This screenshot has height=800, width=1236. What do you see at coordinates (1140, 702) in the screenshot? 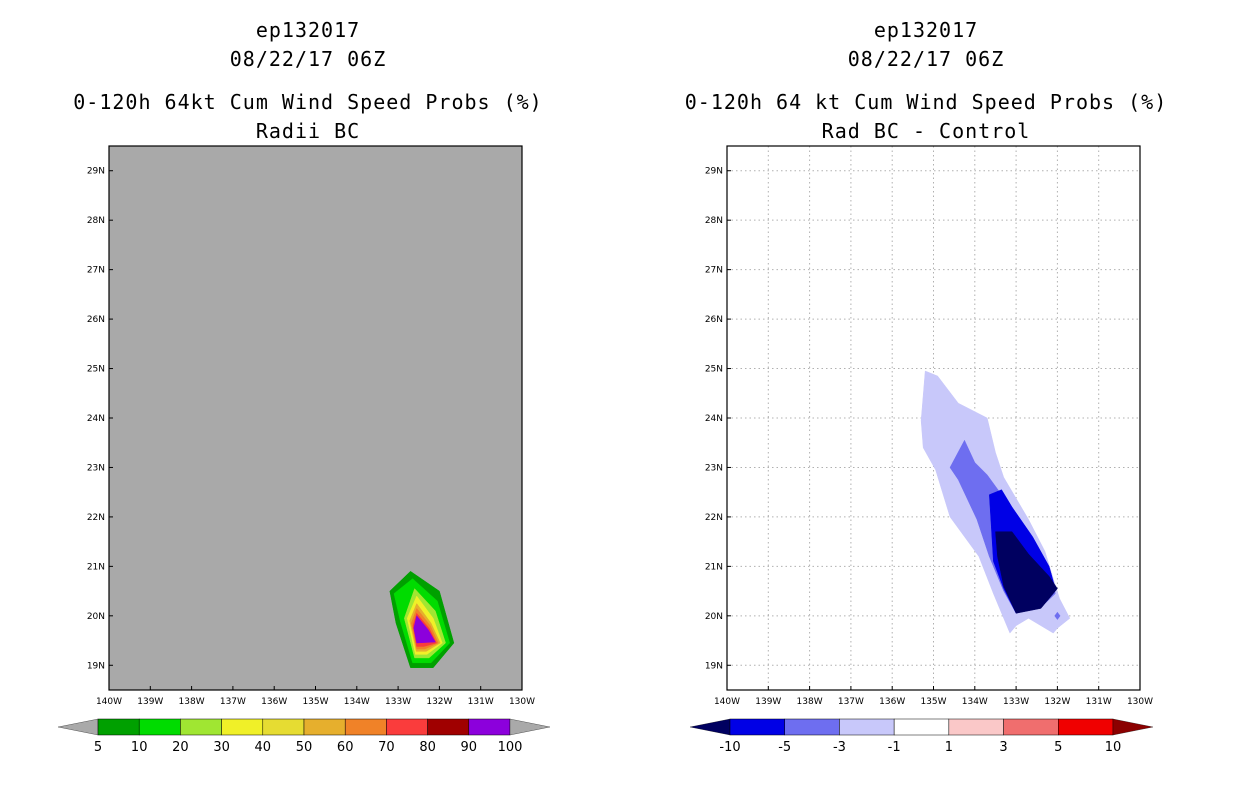
I see `right-x-tick-label: 130W` at bounding box center [1140, 702].